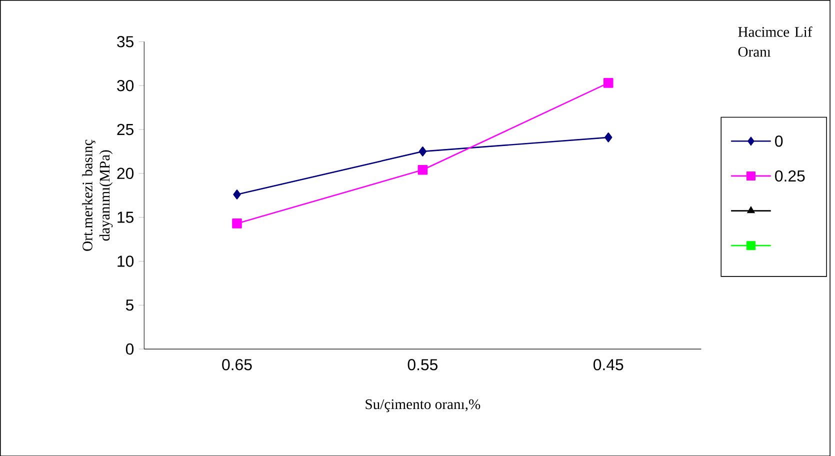  I want to click on y-tick-label: 30, so click(125, 86).